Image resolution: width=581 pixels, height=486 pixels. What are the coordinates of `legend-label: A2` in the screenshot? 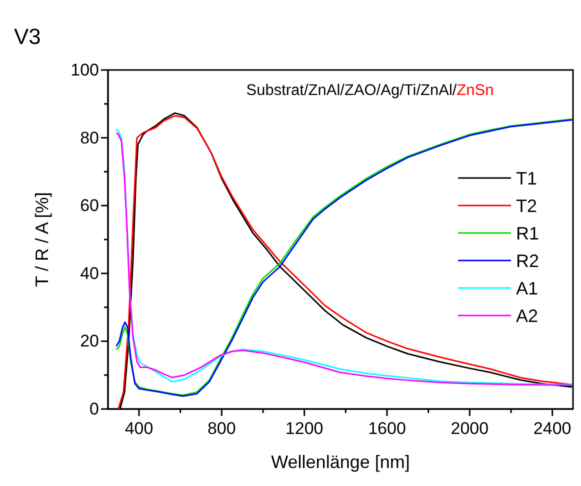 It's located at (527, 316).